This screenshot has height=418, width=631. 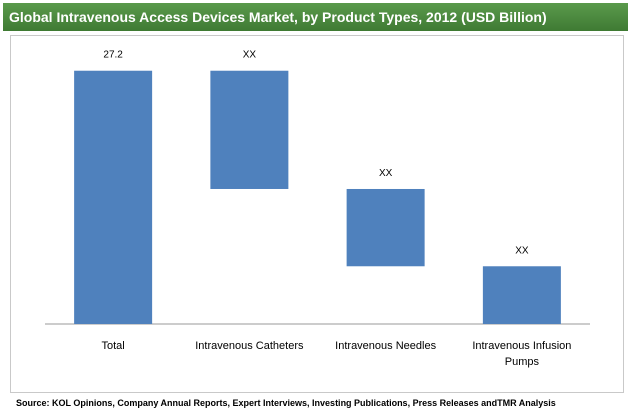 What do you see at coordinates (521, 346) in the screenshot?
I see `category-label-3-line-0: Intravenous Infusion` at bounding box center [521, 346].